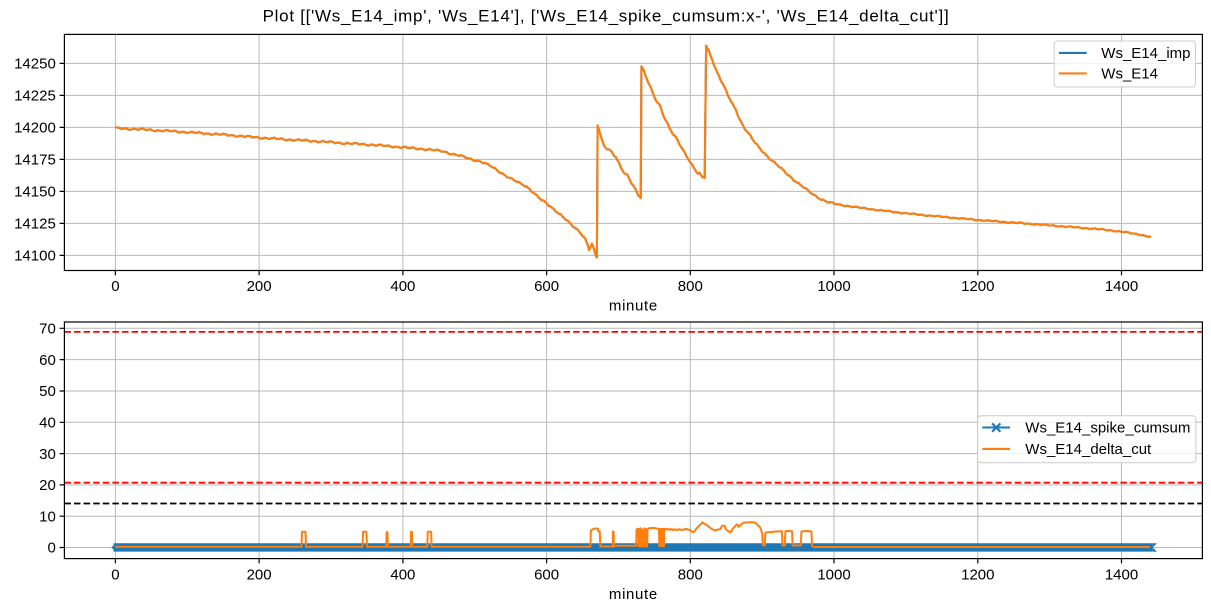 The height and width of the screenshot is (611, 1211). I want to click on svg-text: Ws_E14_delta_cut, so click(1088, 449).